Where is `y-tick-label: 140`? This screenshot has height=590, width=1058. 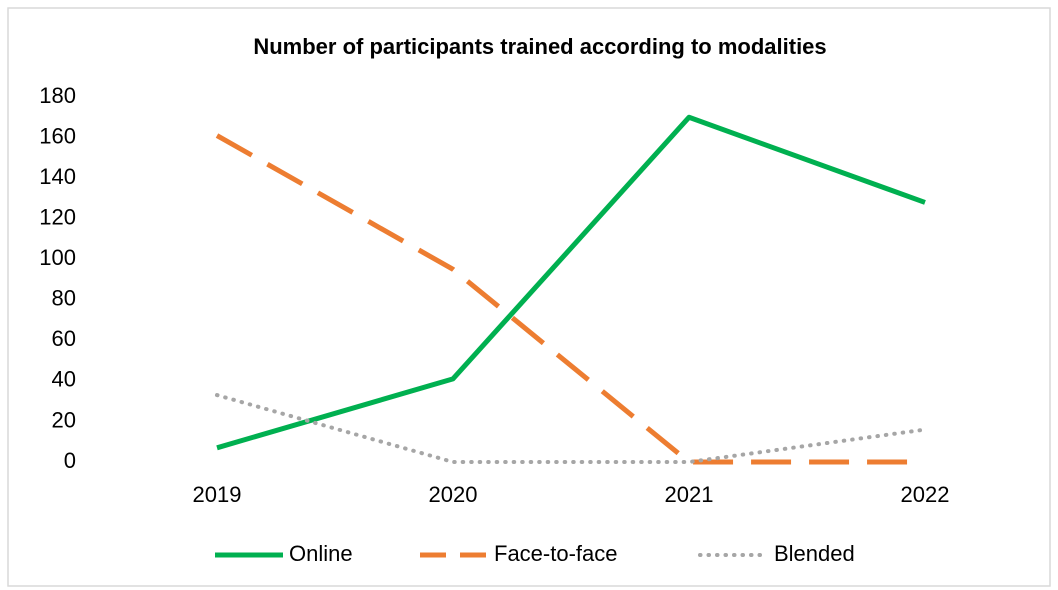
y-tick-label: 140 is located at coordinates (57, 176).